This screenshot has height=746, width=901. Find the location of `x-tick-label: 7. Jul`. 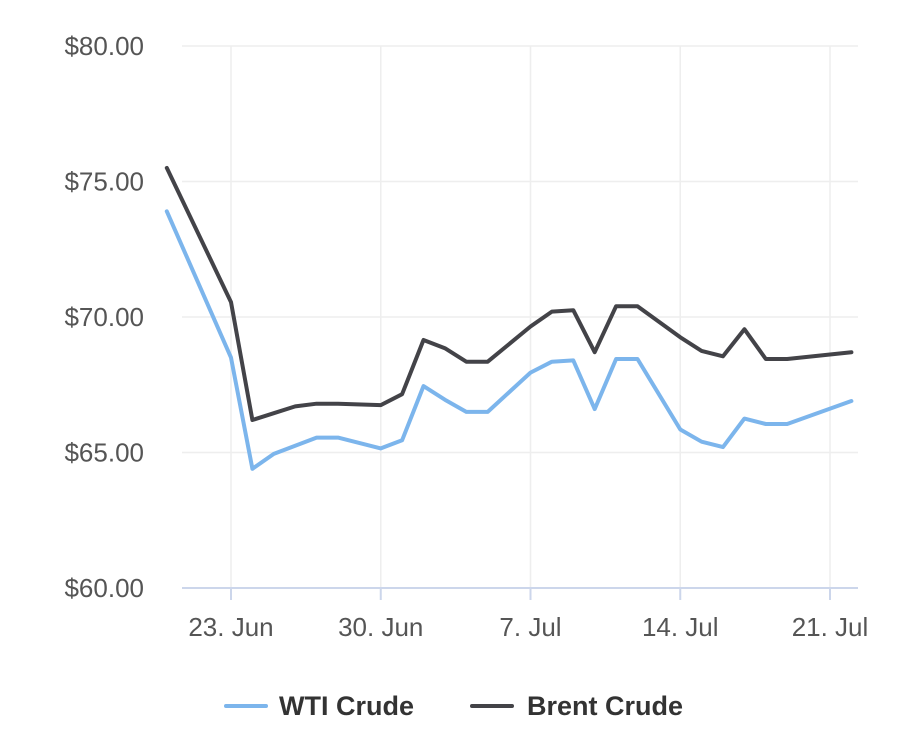

x-tick-label: 7. Jul is located at coordinates (530, 627).